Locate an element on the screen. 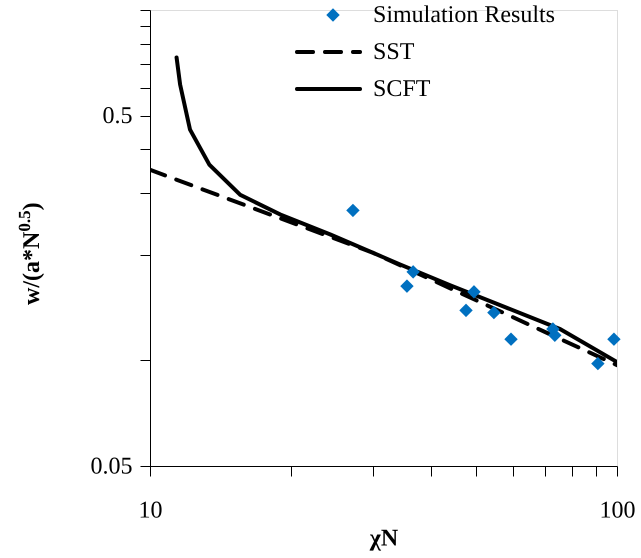  y-axis-title: w/(a*N0.5) is located at coordinates (30, 253).